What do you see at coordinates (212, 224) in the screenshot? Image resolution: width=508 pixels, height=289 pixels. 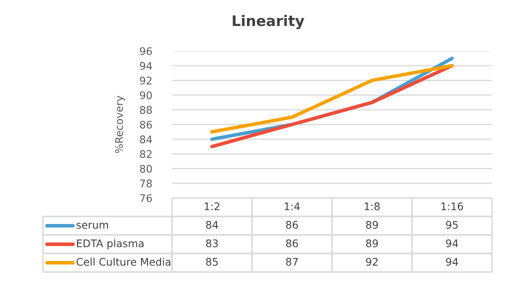 I see `data-label: 84` at bounding box center [212, 224].